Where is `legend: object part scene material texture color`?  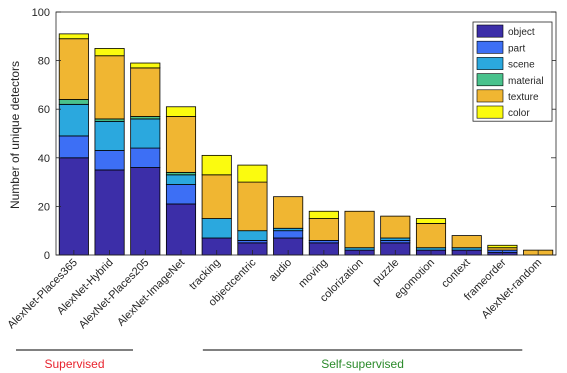 legend: object part scene material texture color is located at coordinates (512, 71).